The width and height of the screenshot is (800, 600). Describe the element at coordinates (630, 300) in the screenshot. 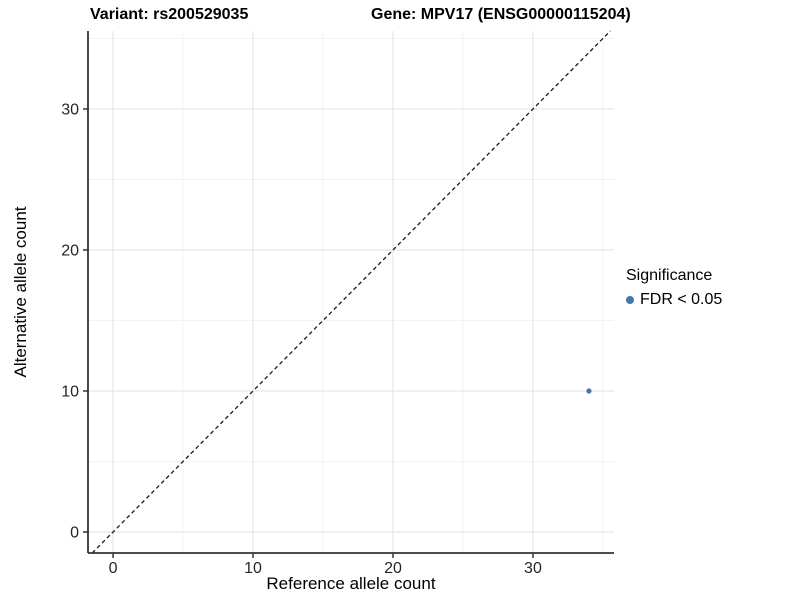

I see `legend-point-icon` at that location.